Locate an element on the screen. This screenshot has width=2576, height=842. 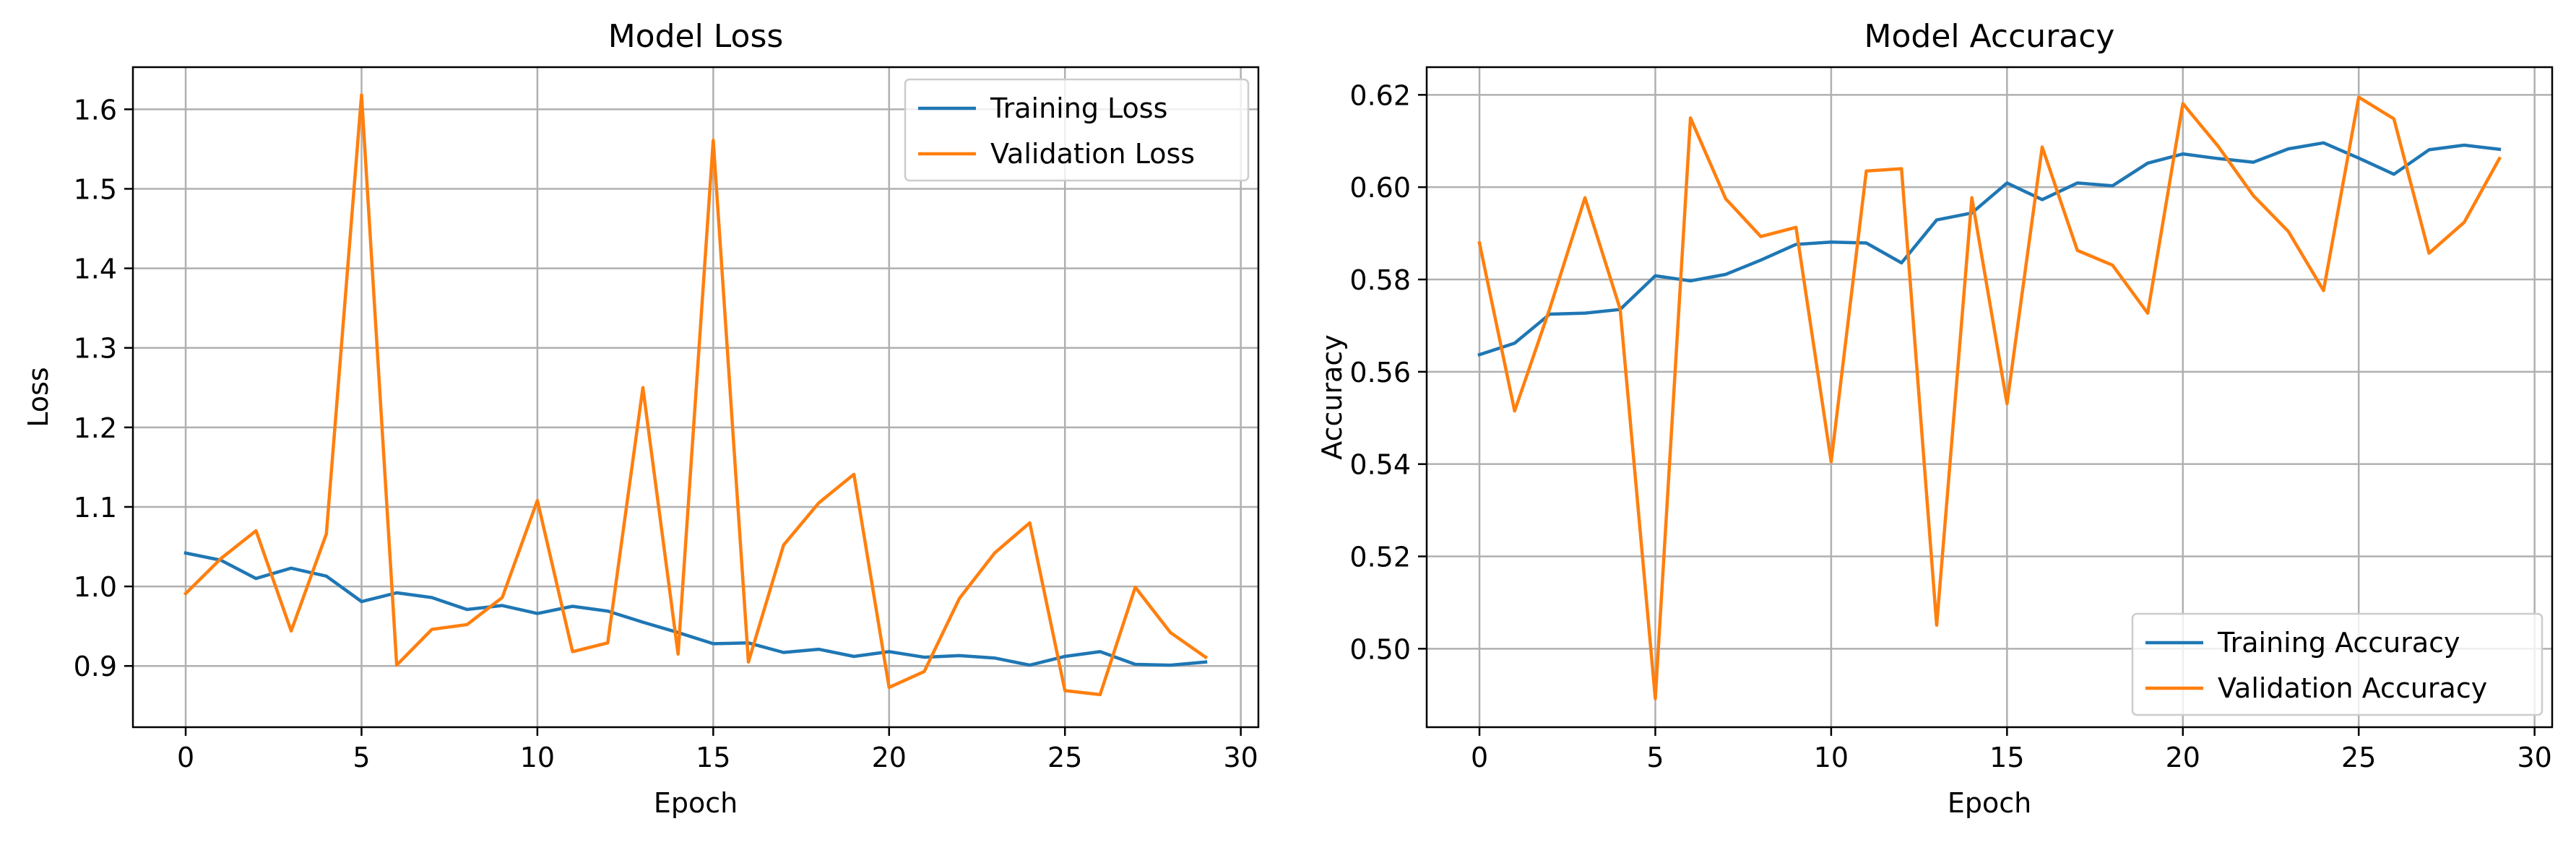
y-axis-label: Loss is located at coordinates (38, 397).